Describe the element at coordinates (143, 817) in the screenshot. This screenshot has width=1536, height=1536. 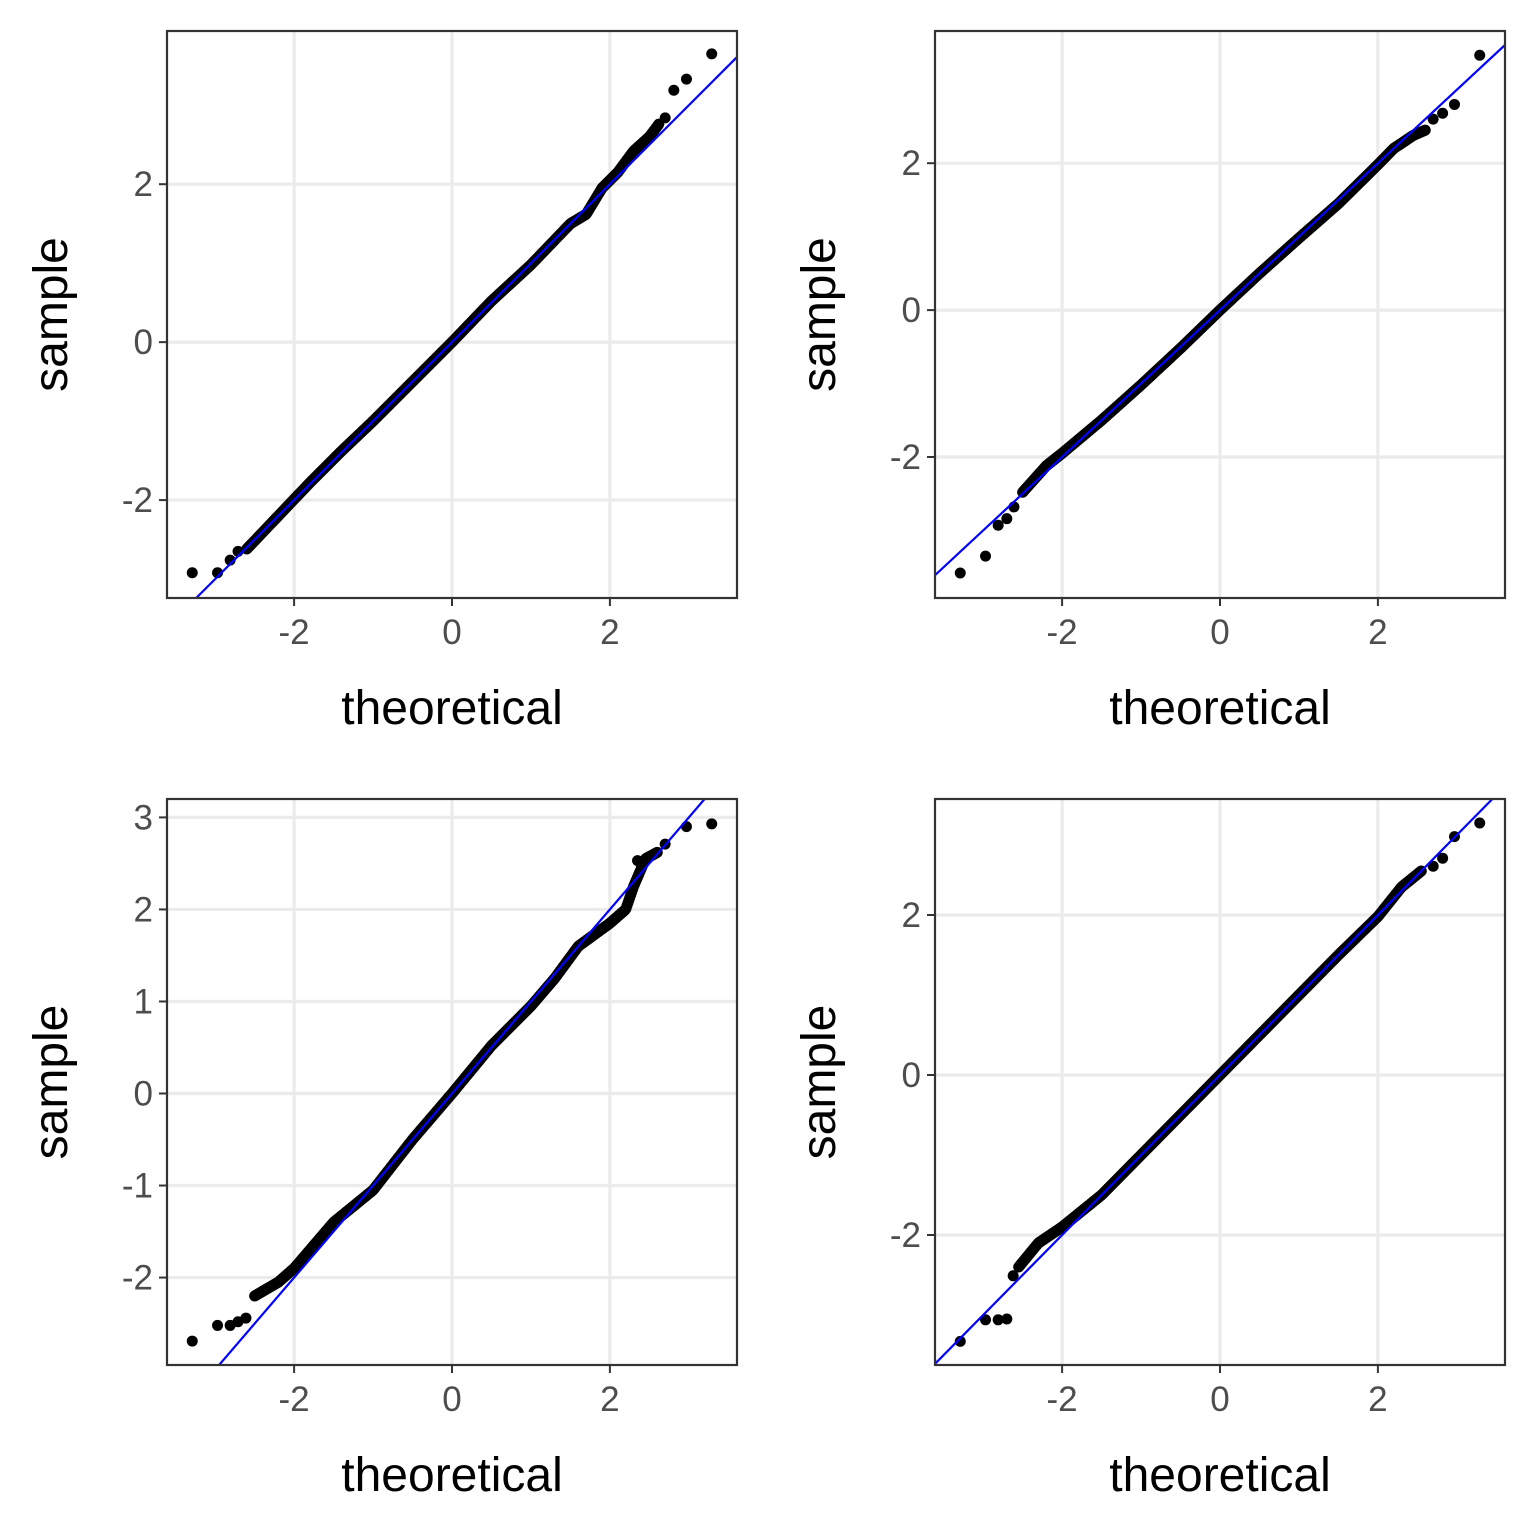
I see `y-tick-label: 3` at that location.